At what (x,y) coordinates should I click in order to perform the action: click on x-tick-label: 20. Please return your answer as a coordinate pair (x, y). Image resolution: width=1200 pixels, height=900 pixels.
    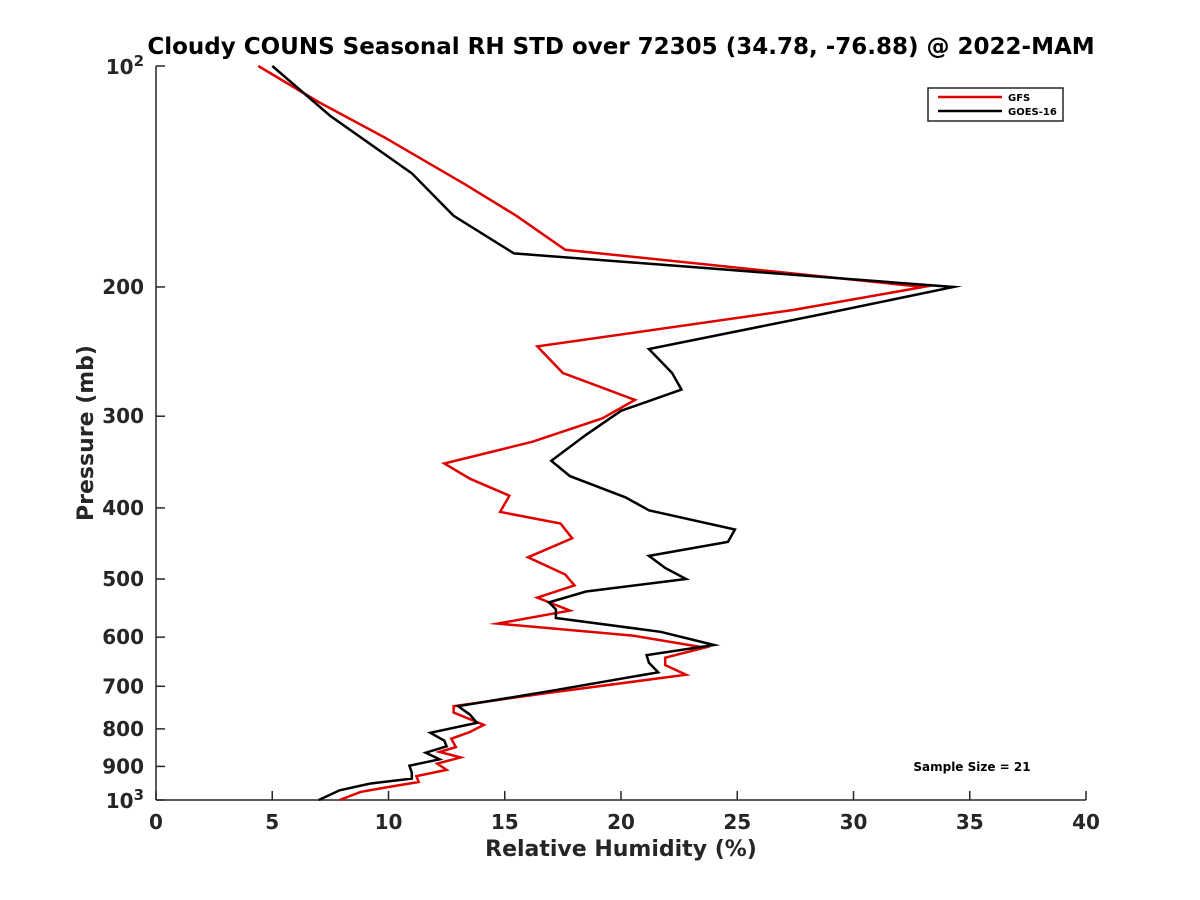
    Looking at the image, I should click on (621, 822).